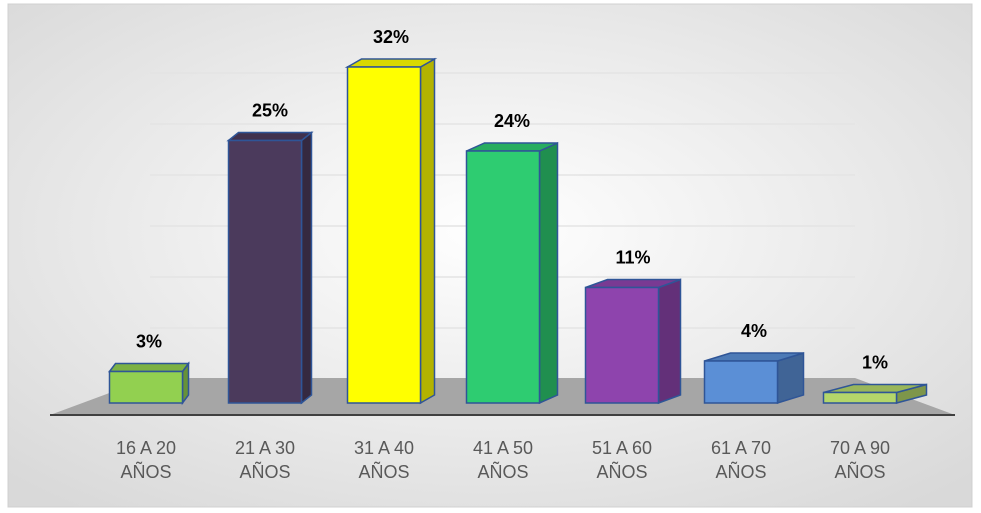 The width and height of the screenshot is (981, 513). I want to click on x-tick-label: 41 A 50 AÑOS, so click(503, 460).